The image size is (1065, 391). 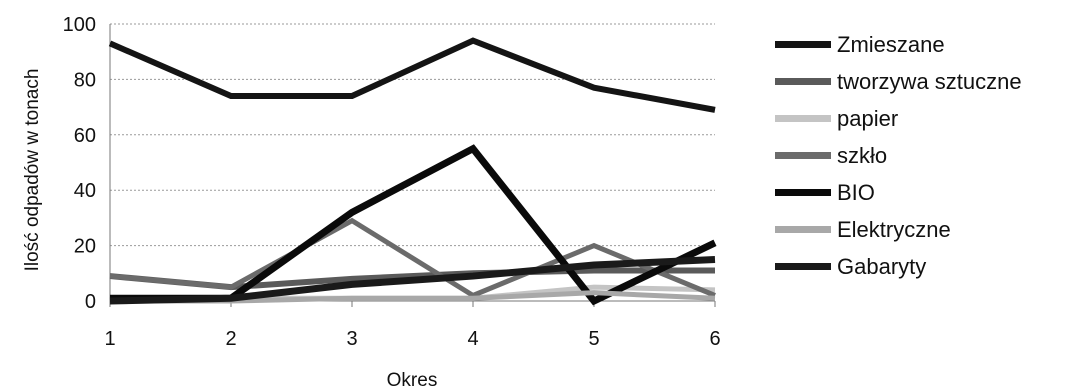 What do you see at coordinates (79, 163) in the screenshot?
I see `y-tick-labels: 0 20 40 60 80 100` at bounding box center [79, 163].